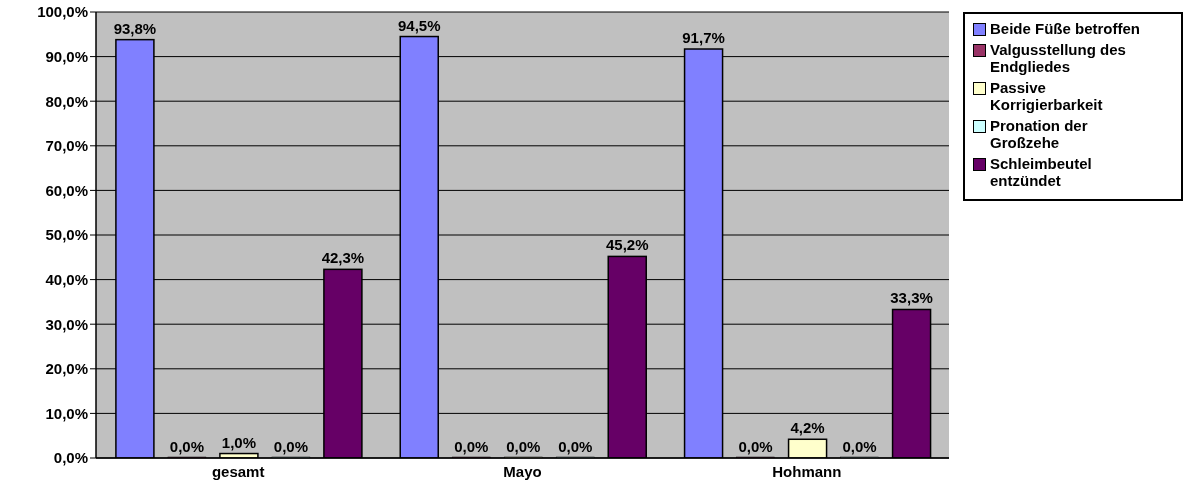 This screenshot has height=492, width=1193. I want to click on data-label: 94,5%, so click(419, 25).